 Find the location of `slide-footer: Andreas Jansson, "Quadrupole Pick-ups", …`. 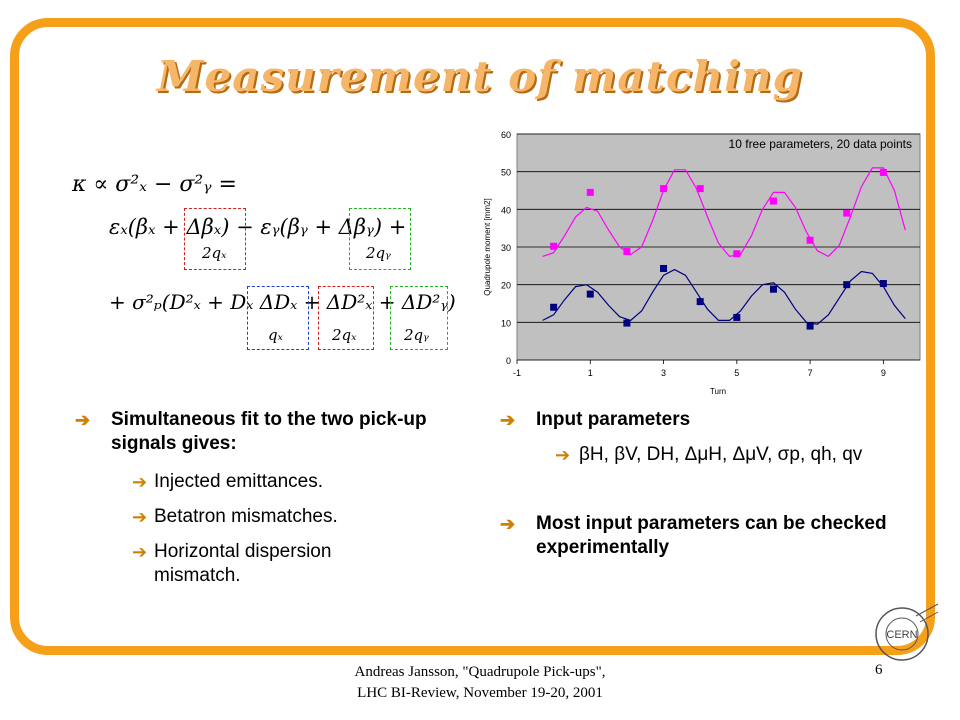

slide-footer: Andreas Jansson, "Quadrupole Pick-ups", … is located at coordinates (480, 683).